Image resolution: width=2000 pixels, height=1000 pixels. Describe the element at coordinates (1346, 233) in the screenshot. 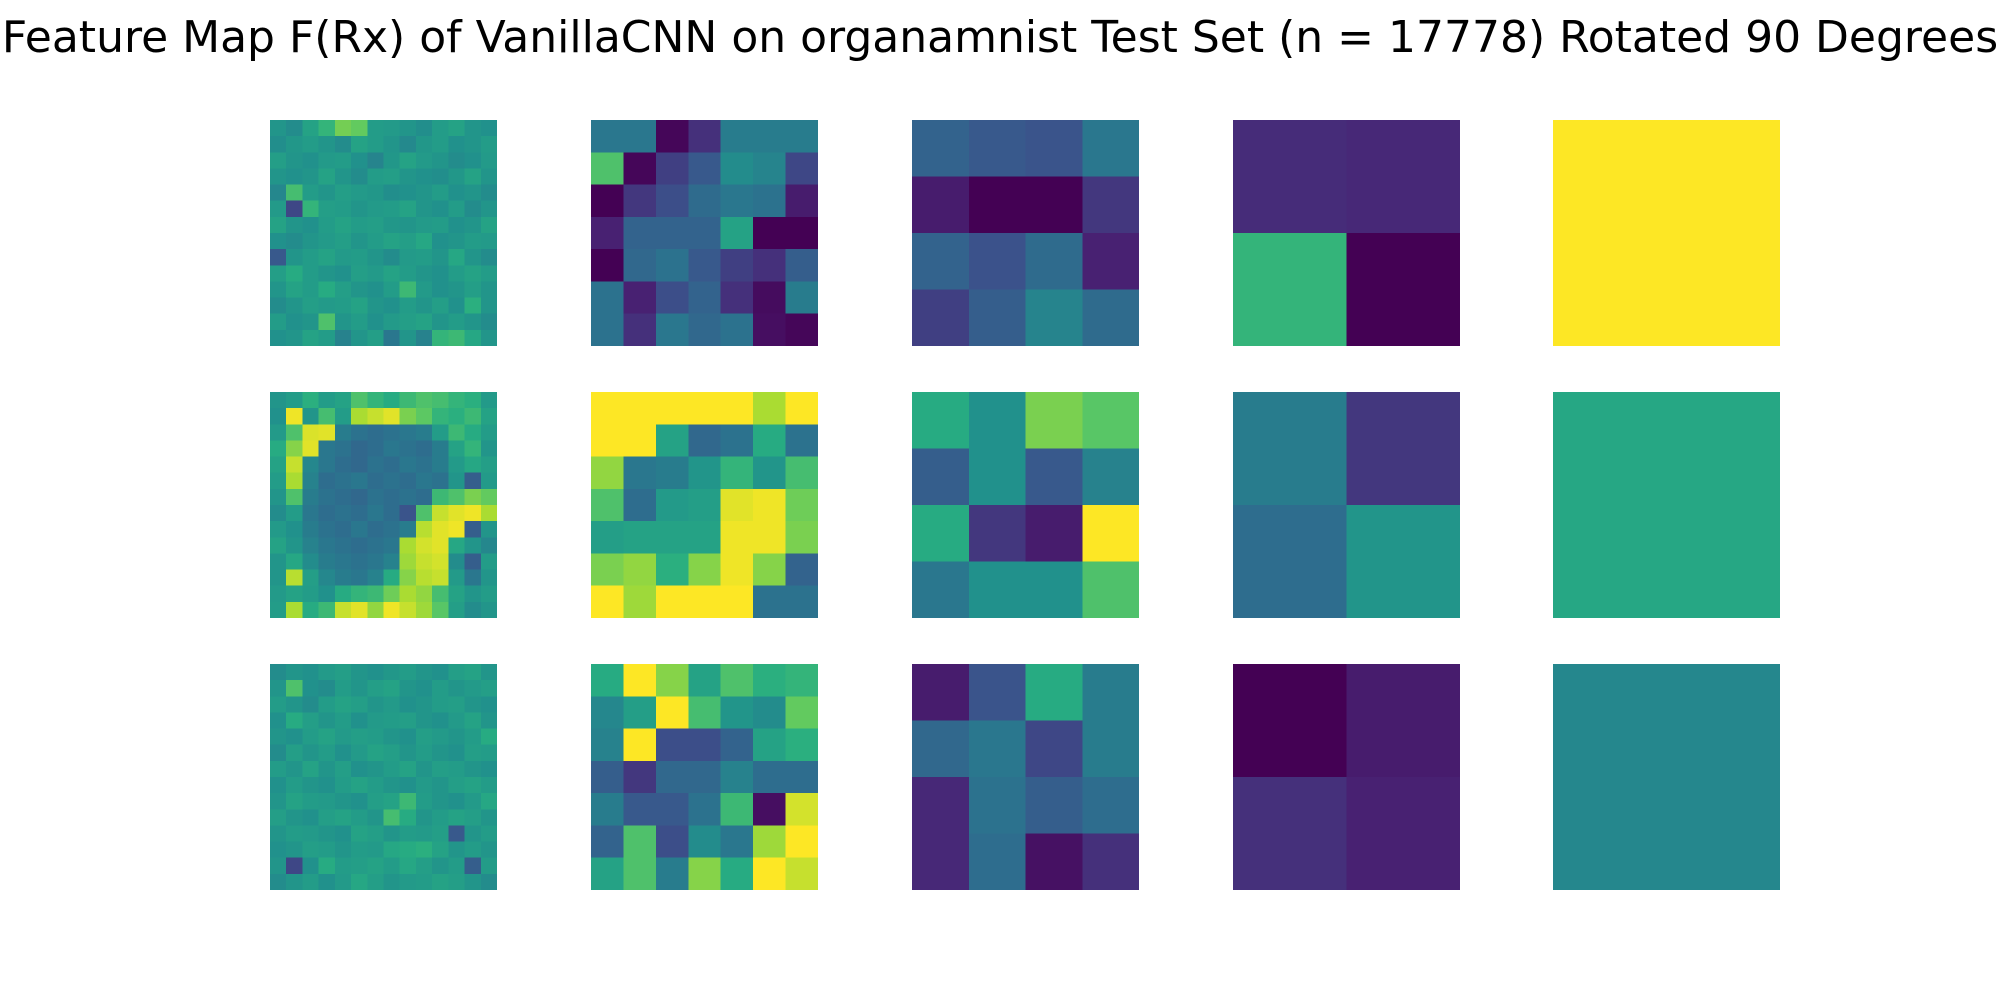

I see `feature-map-panel-r1-c4` at that location.